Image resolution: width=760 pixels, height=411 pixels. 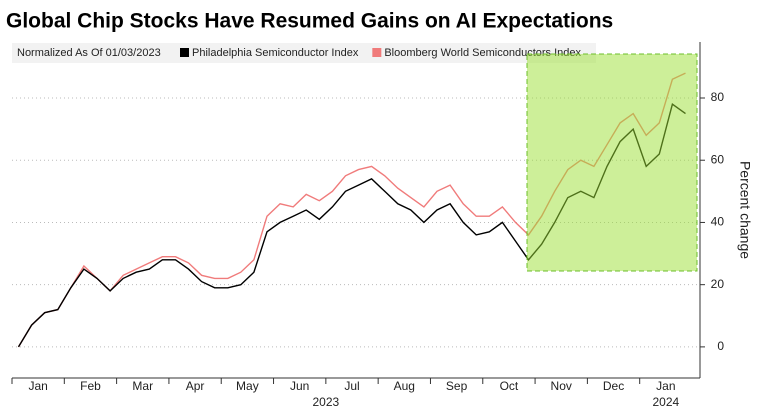 I want to click on x-tick-label: Apr, so click(x=195, y=386).